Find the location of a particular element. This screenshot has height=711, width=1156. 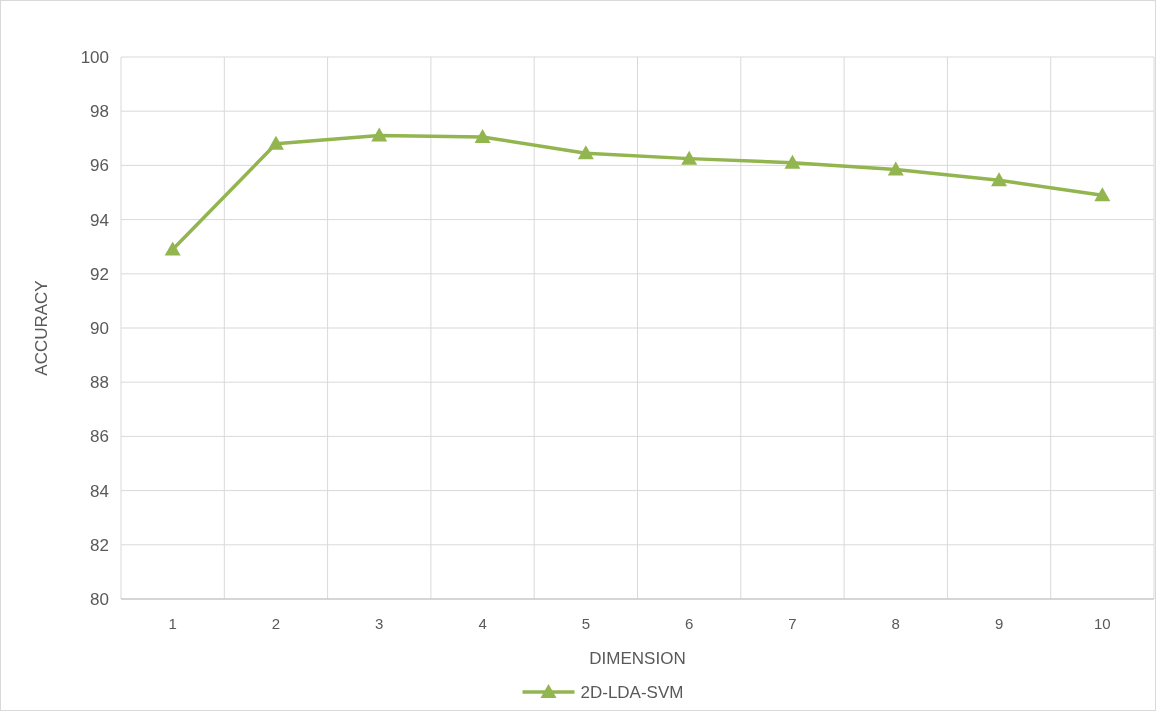

y-tick-label: 90 is located at coordinates (99, 328).